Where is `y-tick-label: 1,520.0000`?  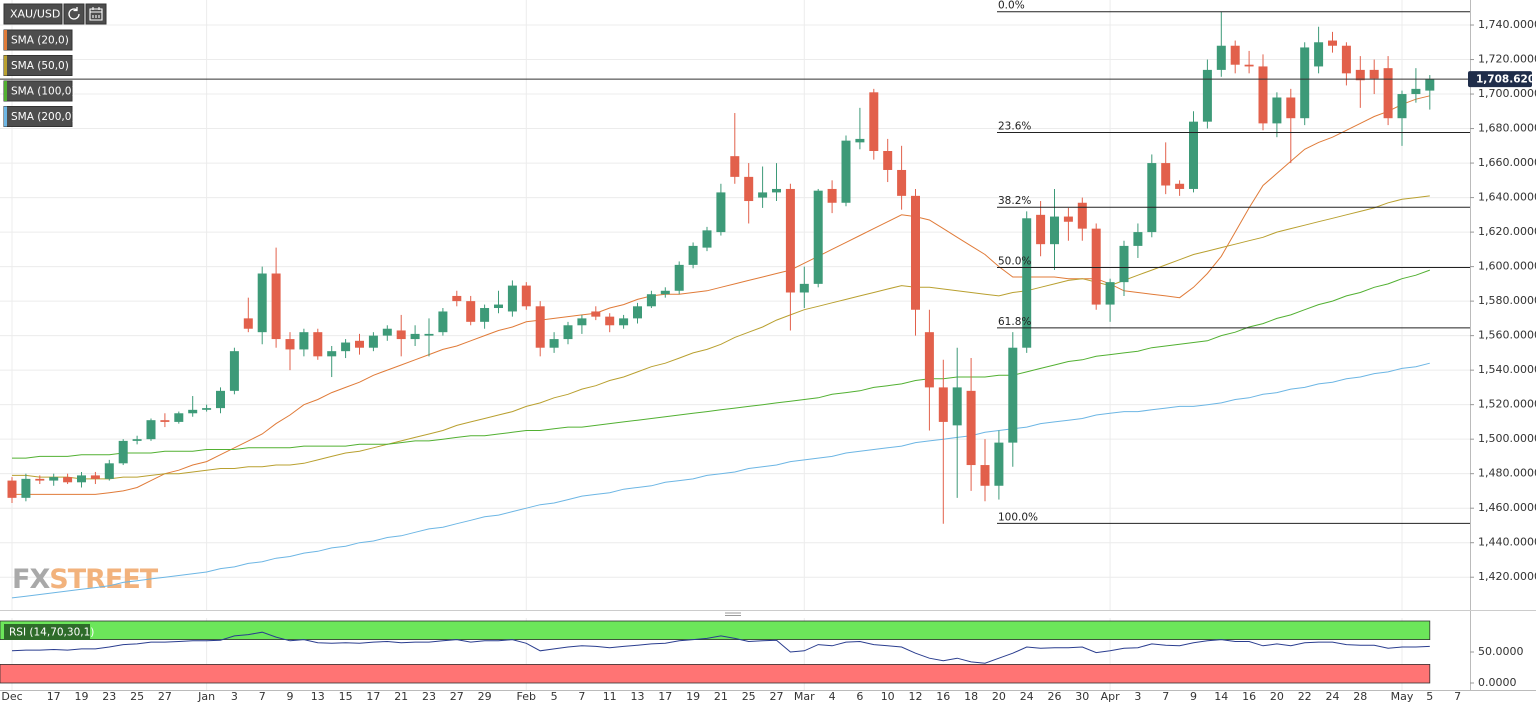
y-tick-label: 1,520.0000 is located at coordinates (1507, 404).